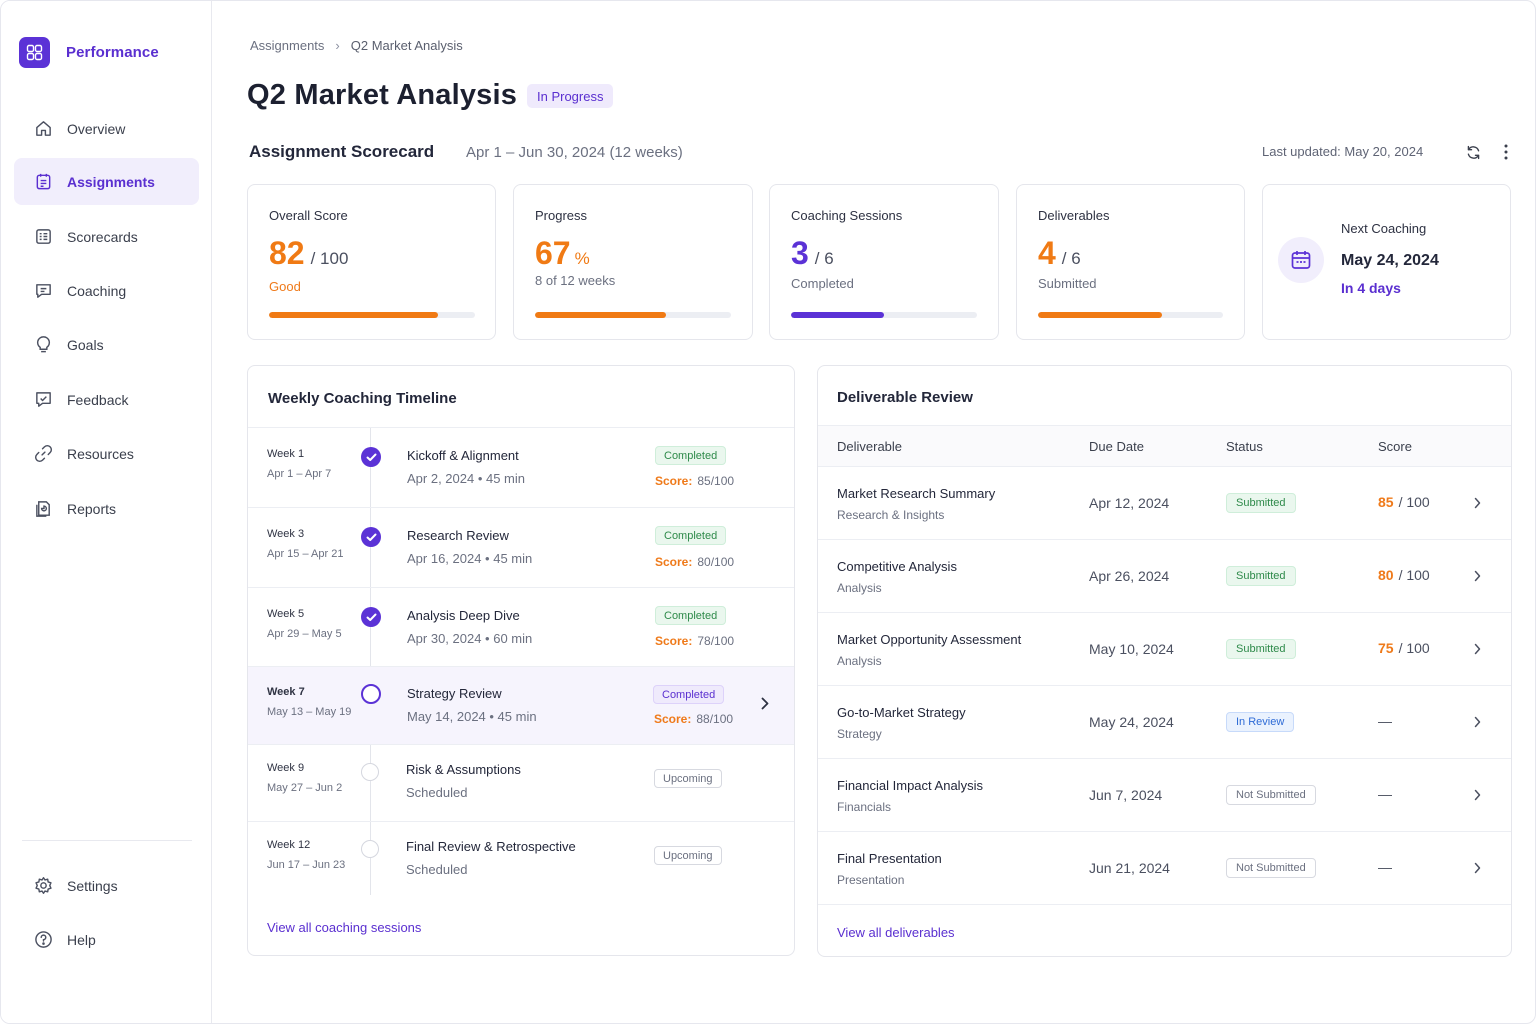 This screenshot has height=1024, width=1536. What do you see at coordinates (371, 457) in the screenshot?
I see `check-icon` at bounding box center [371, 457].